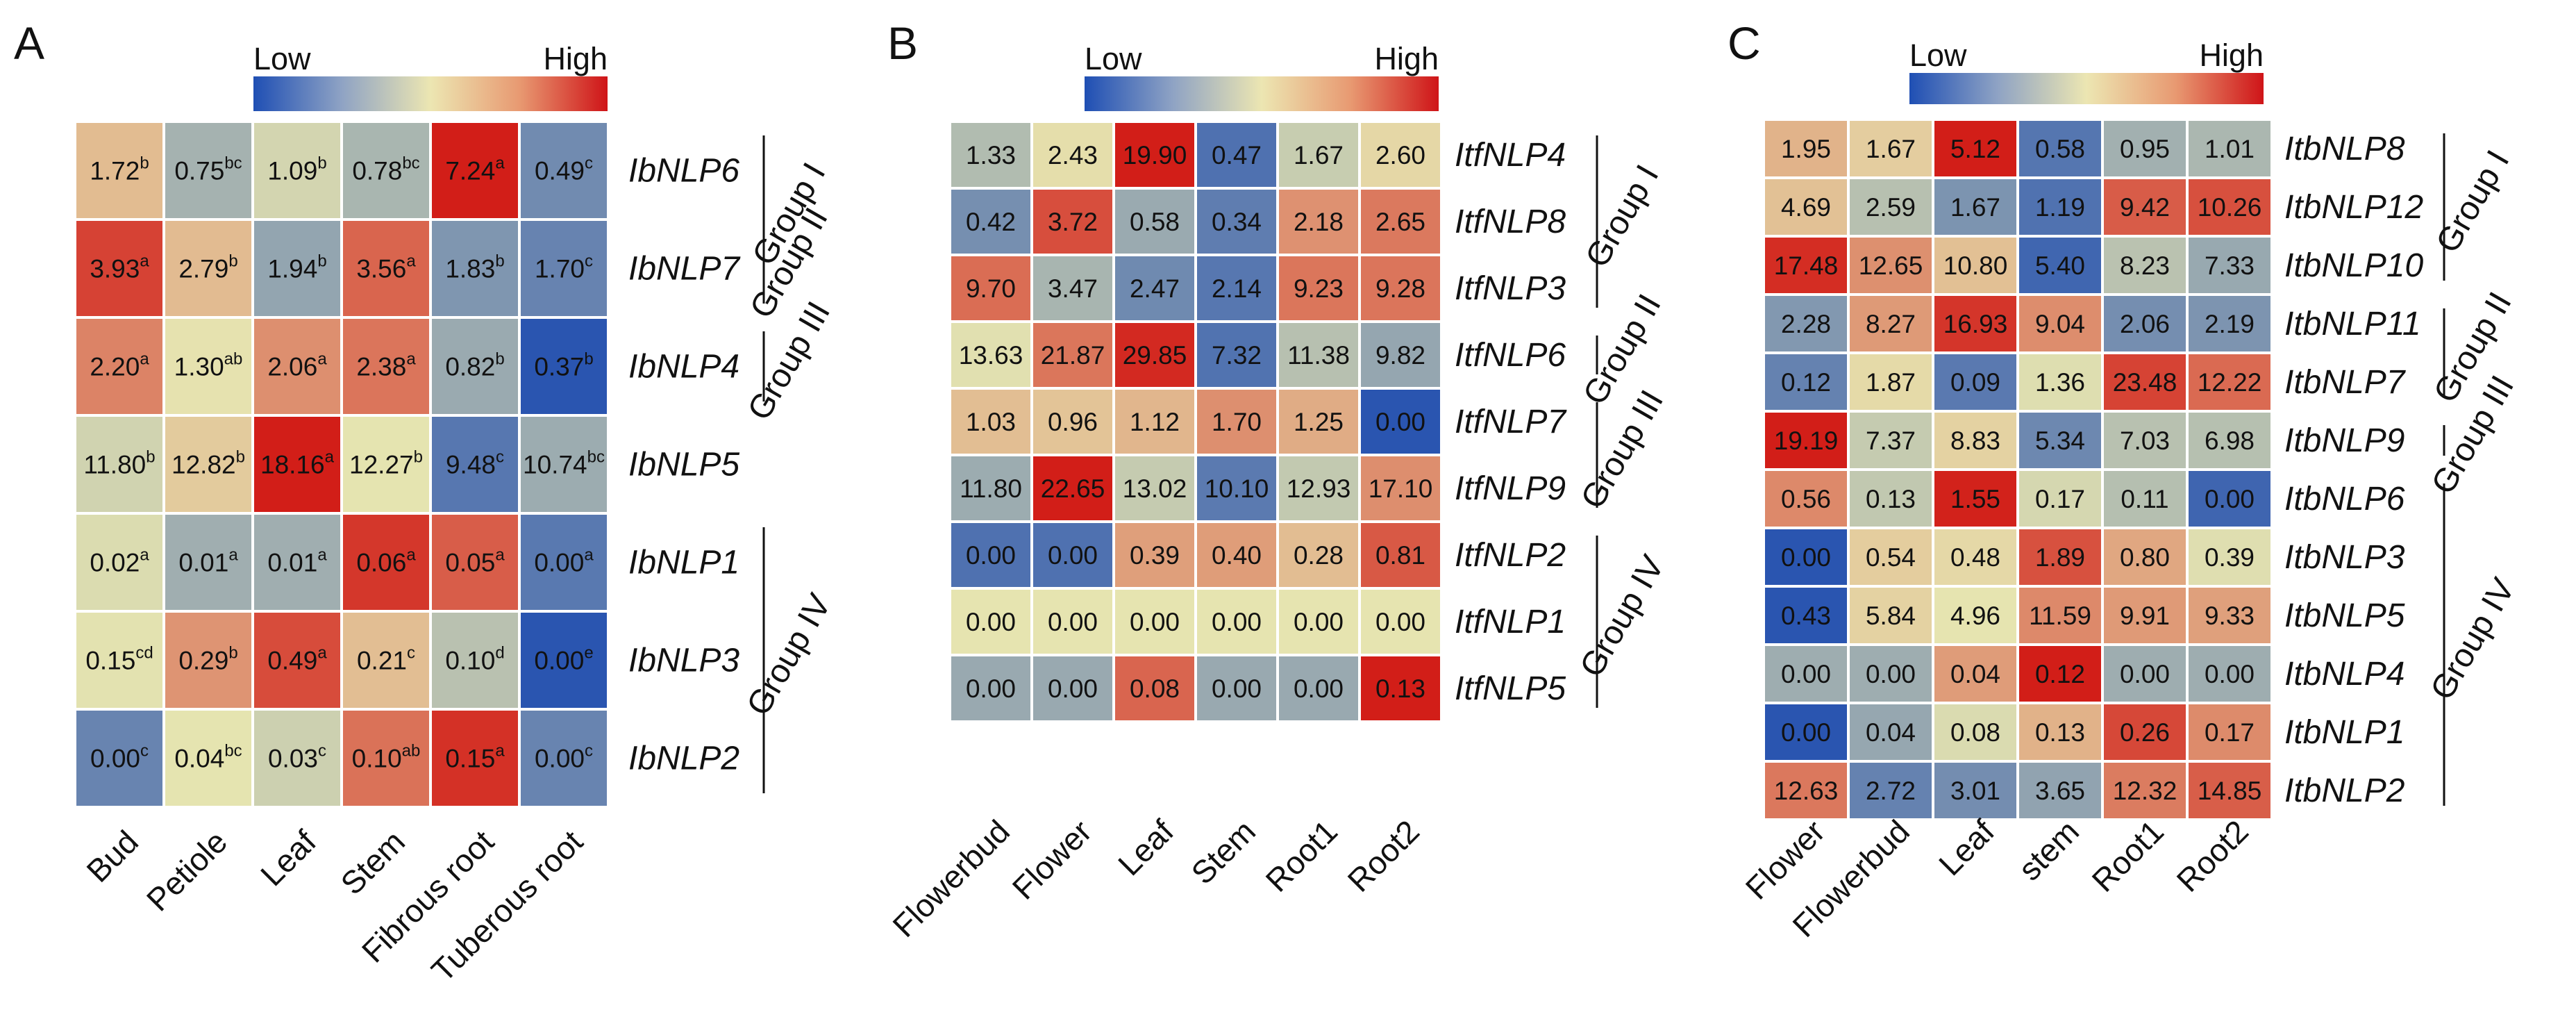 The image size is (2576, 1010). I want to click on cell-value: 5.34, so click(2060, 441).